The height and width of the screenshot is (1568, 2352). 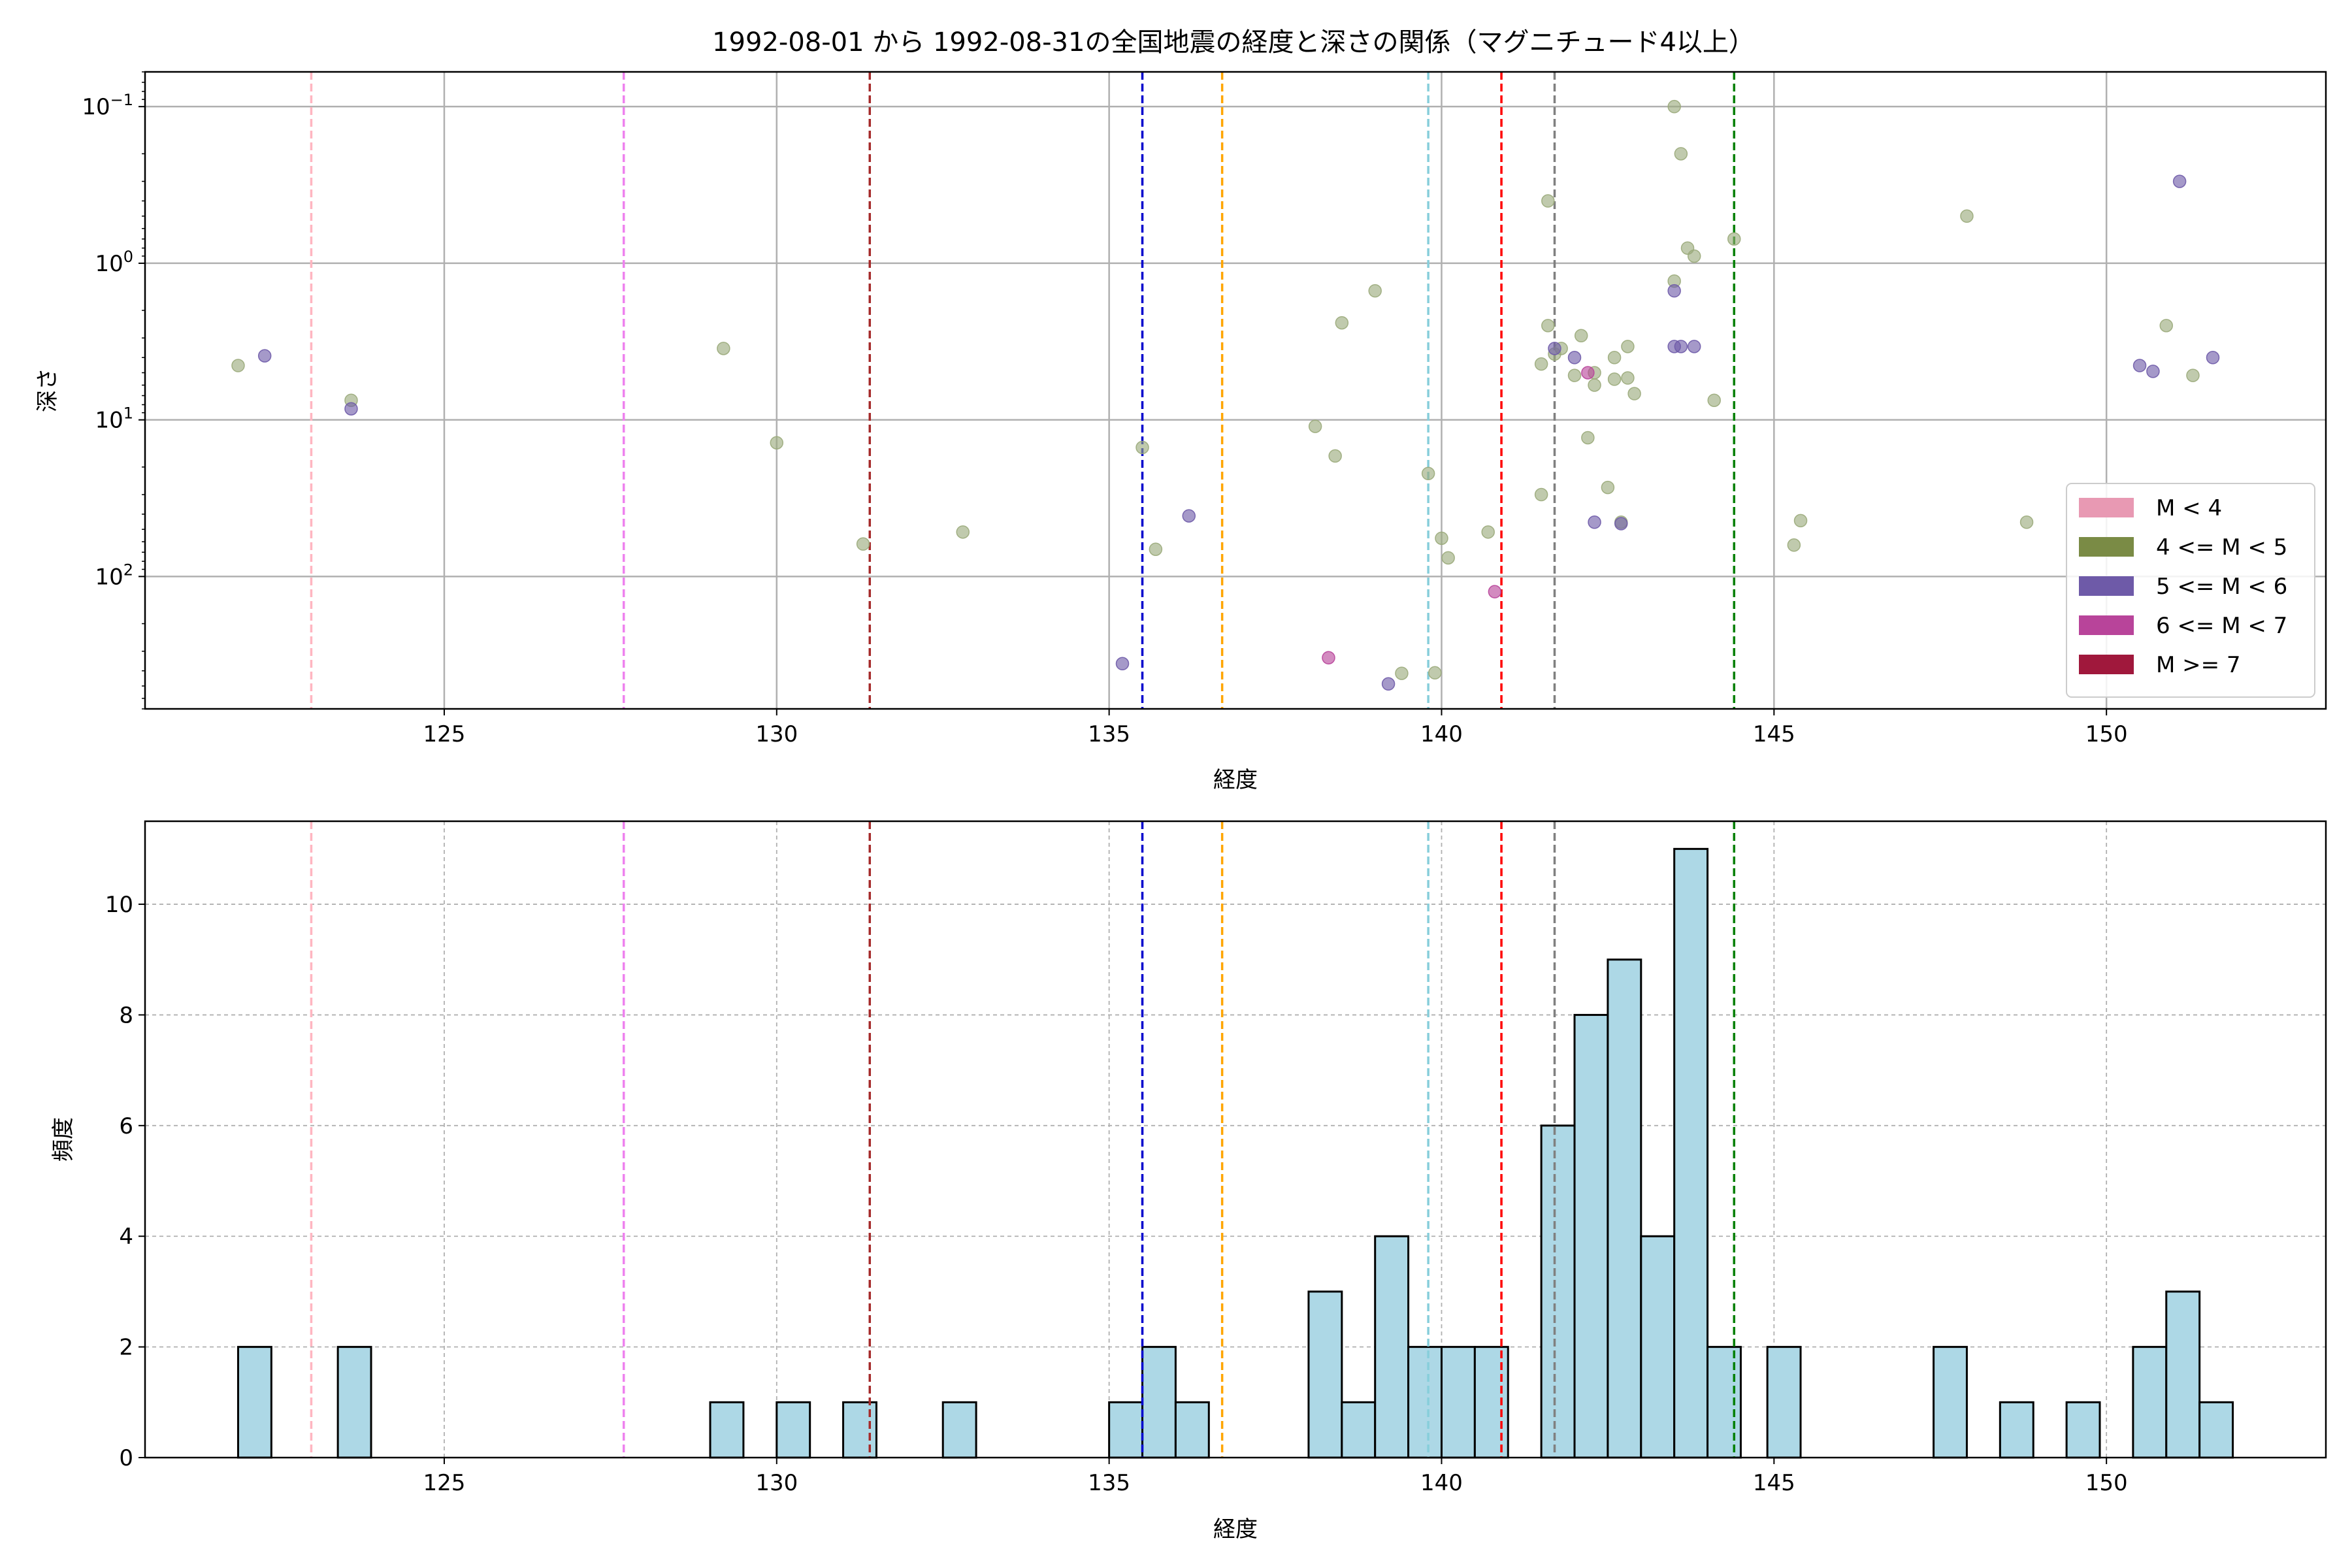 I want to click on y-tick-label: 10¹, so click(x=114, y=419).